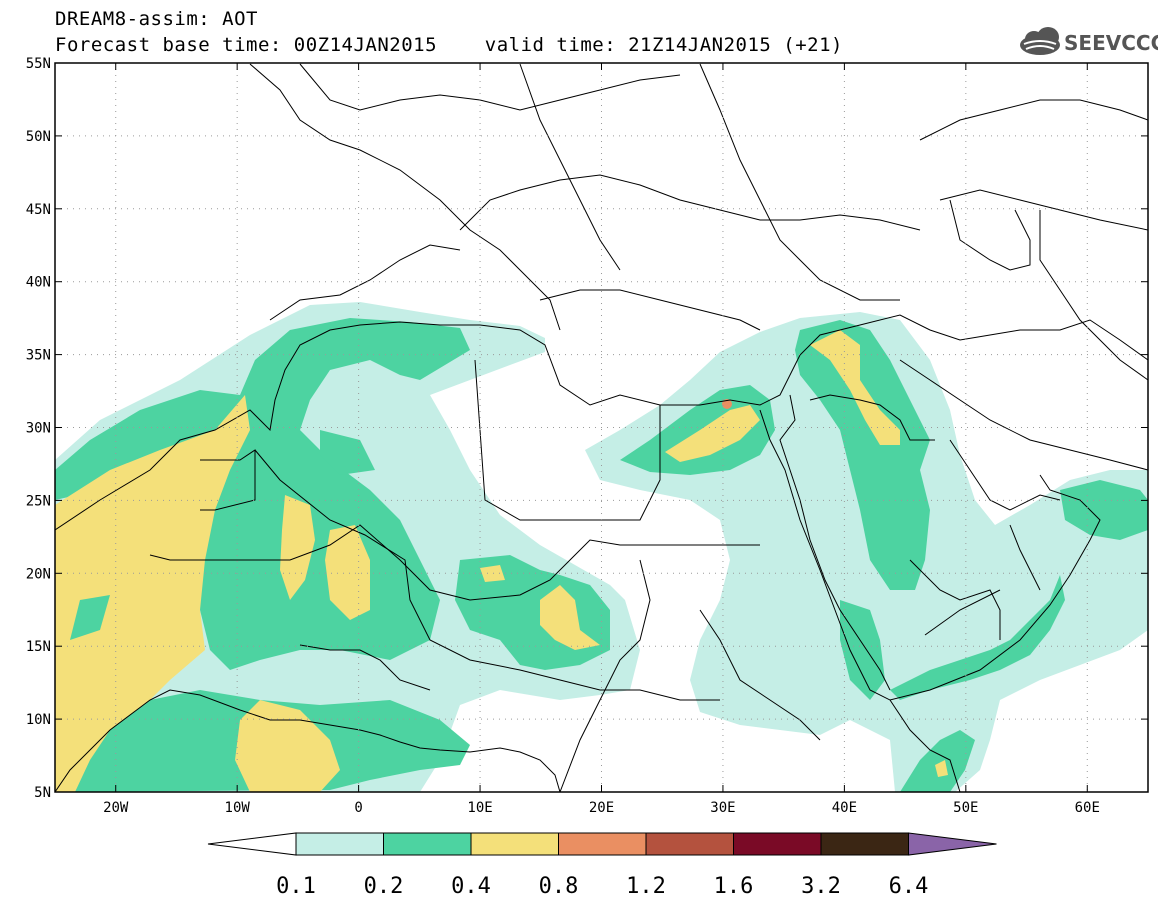 This screenshot has height=905, width=1165. What do you see at coordinates (358, 808) in the screenshot?
I see `lon-tick-label: 0` at bounding box center [358, 808].